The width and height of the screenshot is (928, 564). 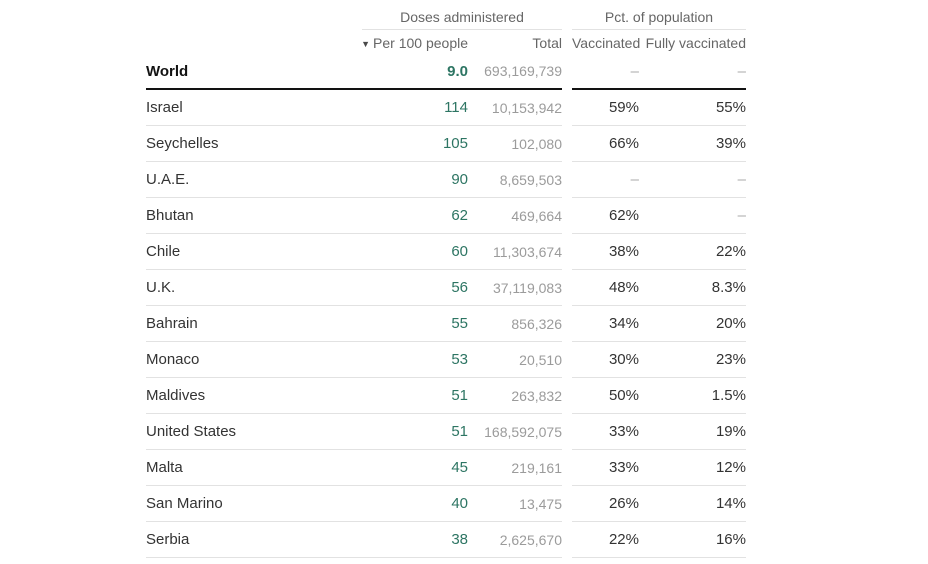 What do you see at coordinates (623, 503) in the screenshot?
I see `vaccinated-pct-value: 26%` at bounding box center [623, 503].